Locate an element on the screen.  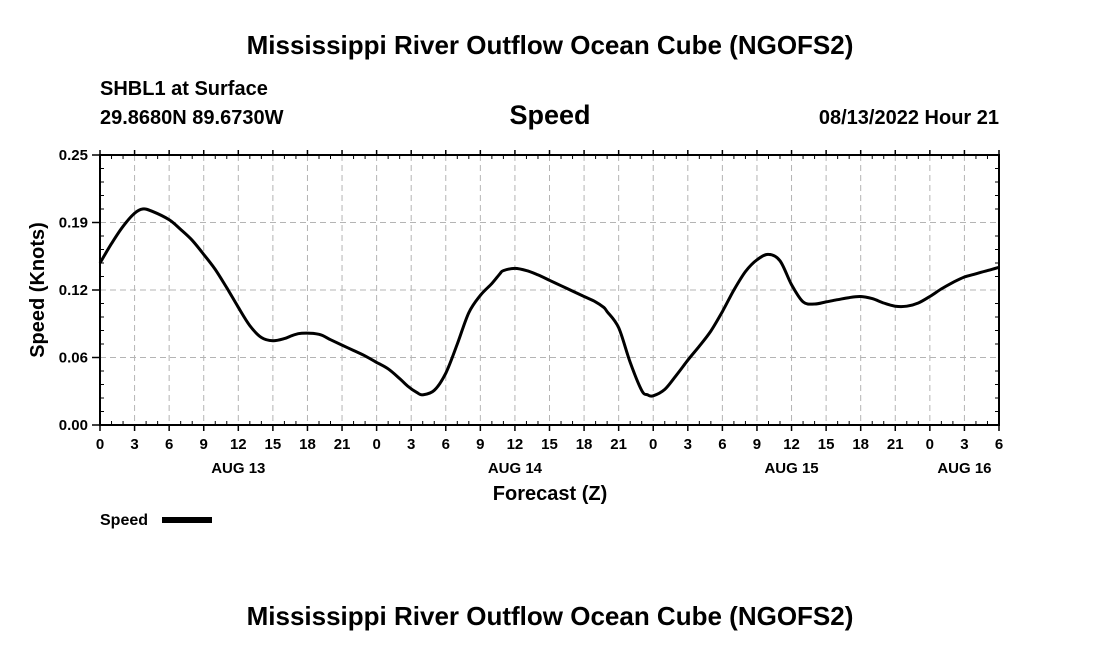
y-axis-ticks: 0.00 0.06 0.12 0.19 0.25 is located at coordinates (79, 290).